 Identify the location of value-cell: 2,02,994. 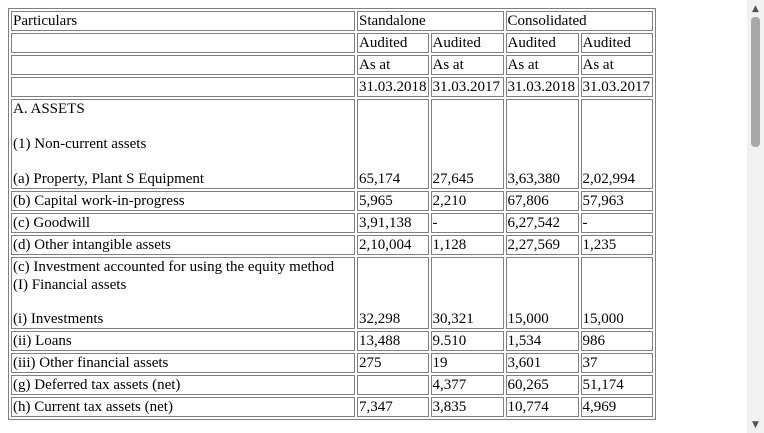
(616, 144).